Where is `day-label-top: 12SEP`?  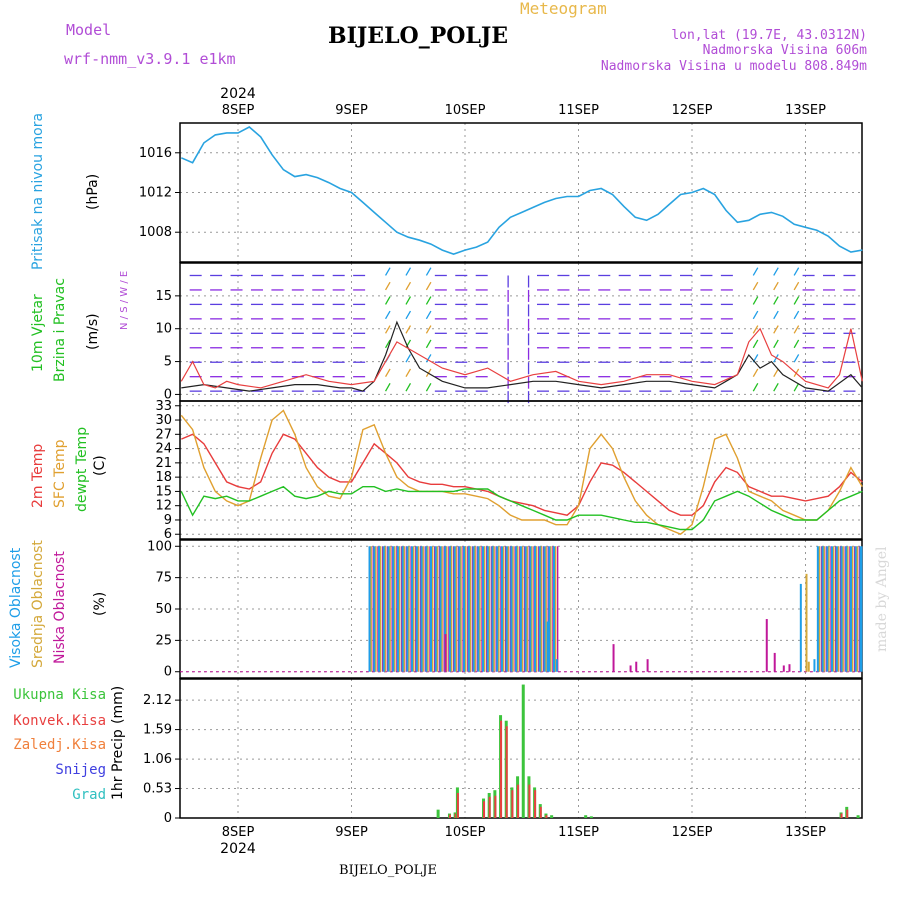
day-label-top: 12SEP is located at coordinates (692, 110).